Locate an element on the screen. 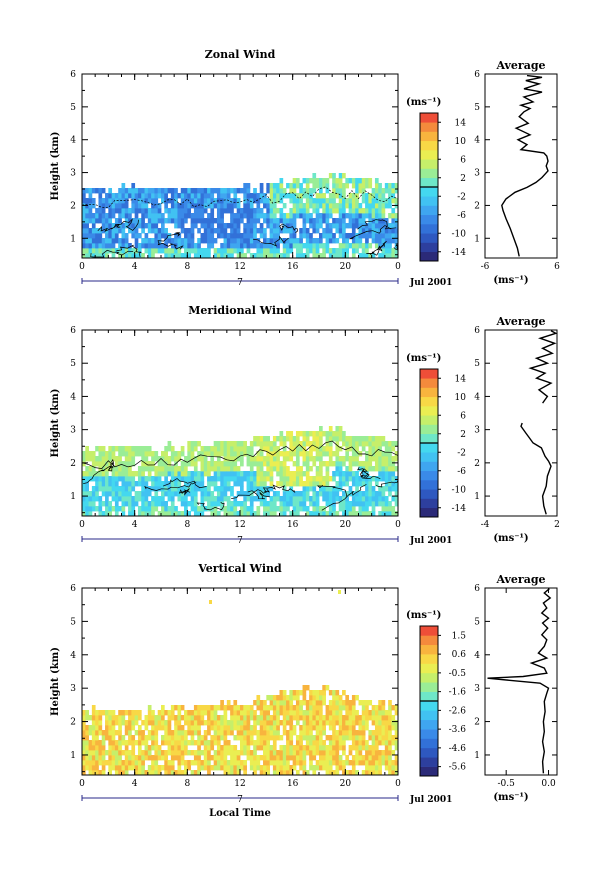 This screenshot has width=611, height=873. x-tick-label: 8 is located at coordinates (187, 525).